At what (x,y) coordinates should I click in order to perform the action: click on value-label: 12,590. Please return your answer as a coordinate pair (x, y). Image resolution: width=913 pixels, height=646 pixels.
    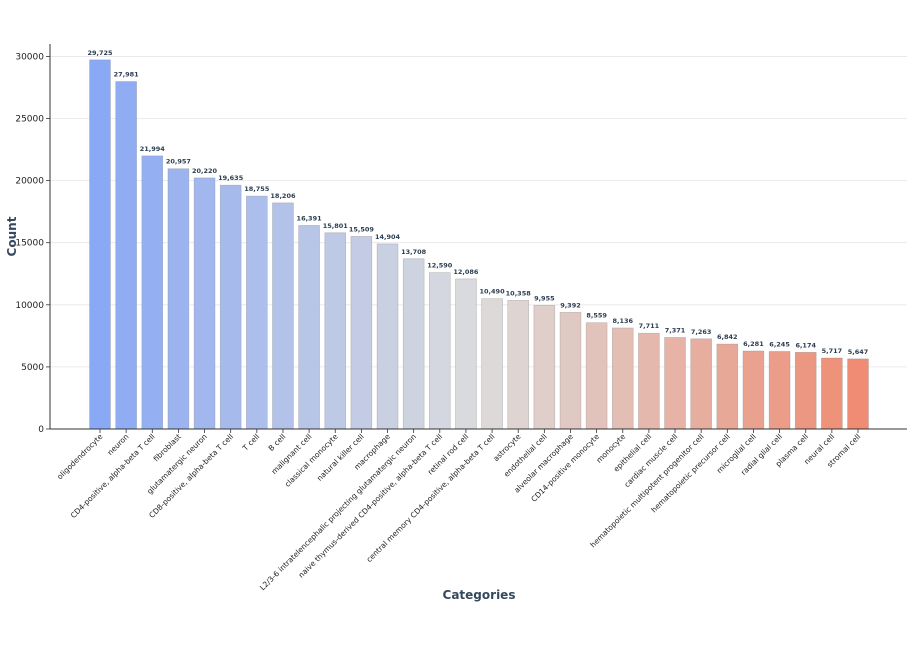
    Looking at the image, I should click on (440, 266).